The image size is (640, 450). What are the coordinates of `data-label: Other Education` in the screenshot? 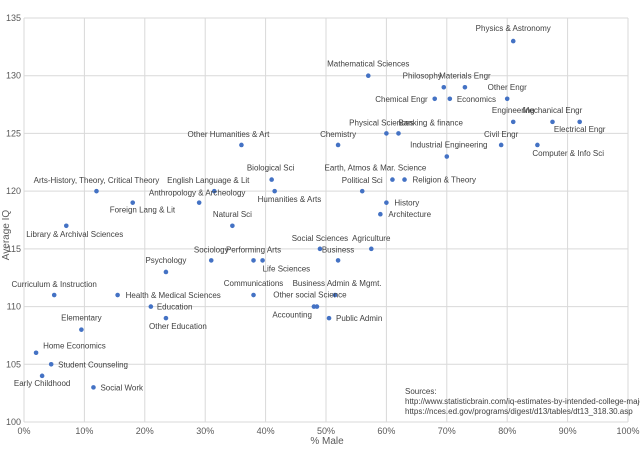 It's located at (178, 326).